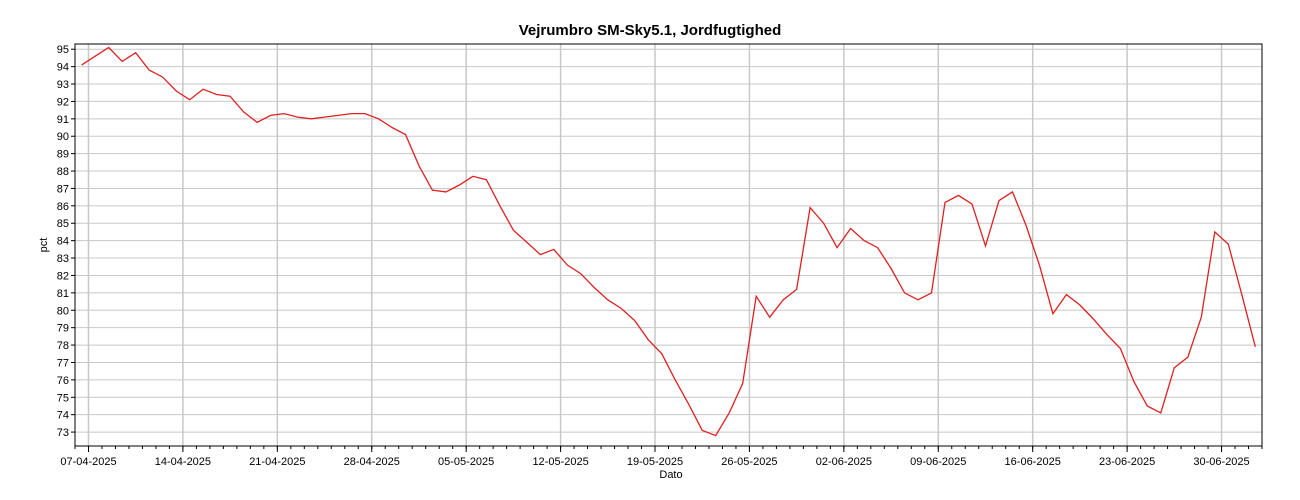 This screenshot has height=500, width=1300. I want to click on y-tick-label: 74, so click(63, 416).